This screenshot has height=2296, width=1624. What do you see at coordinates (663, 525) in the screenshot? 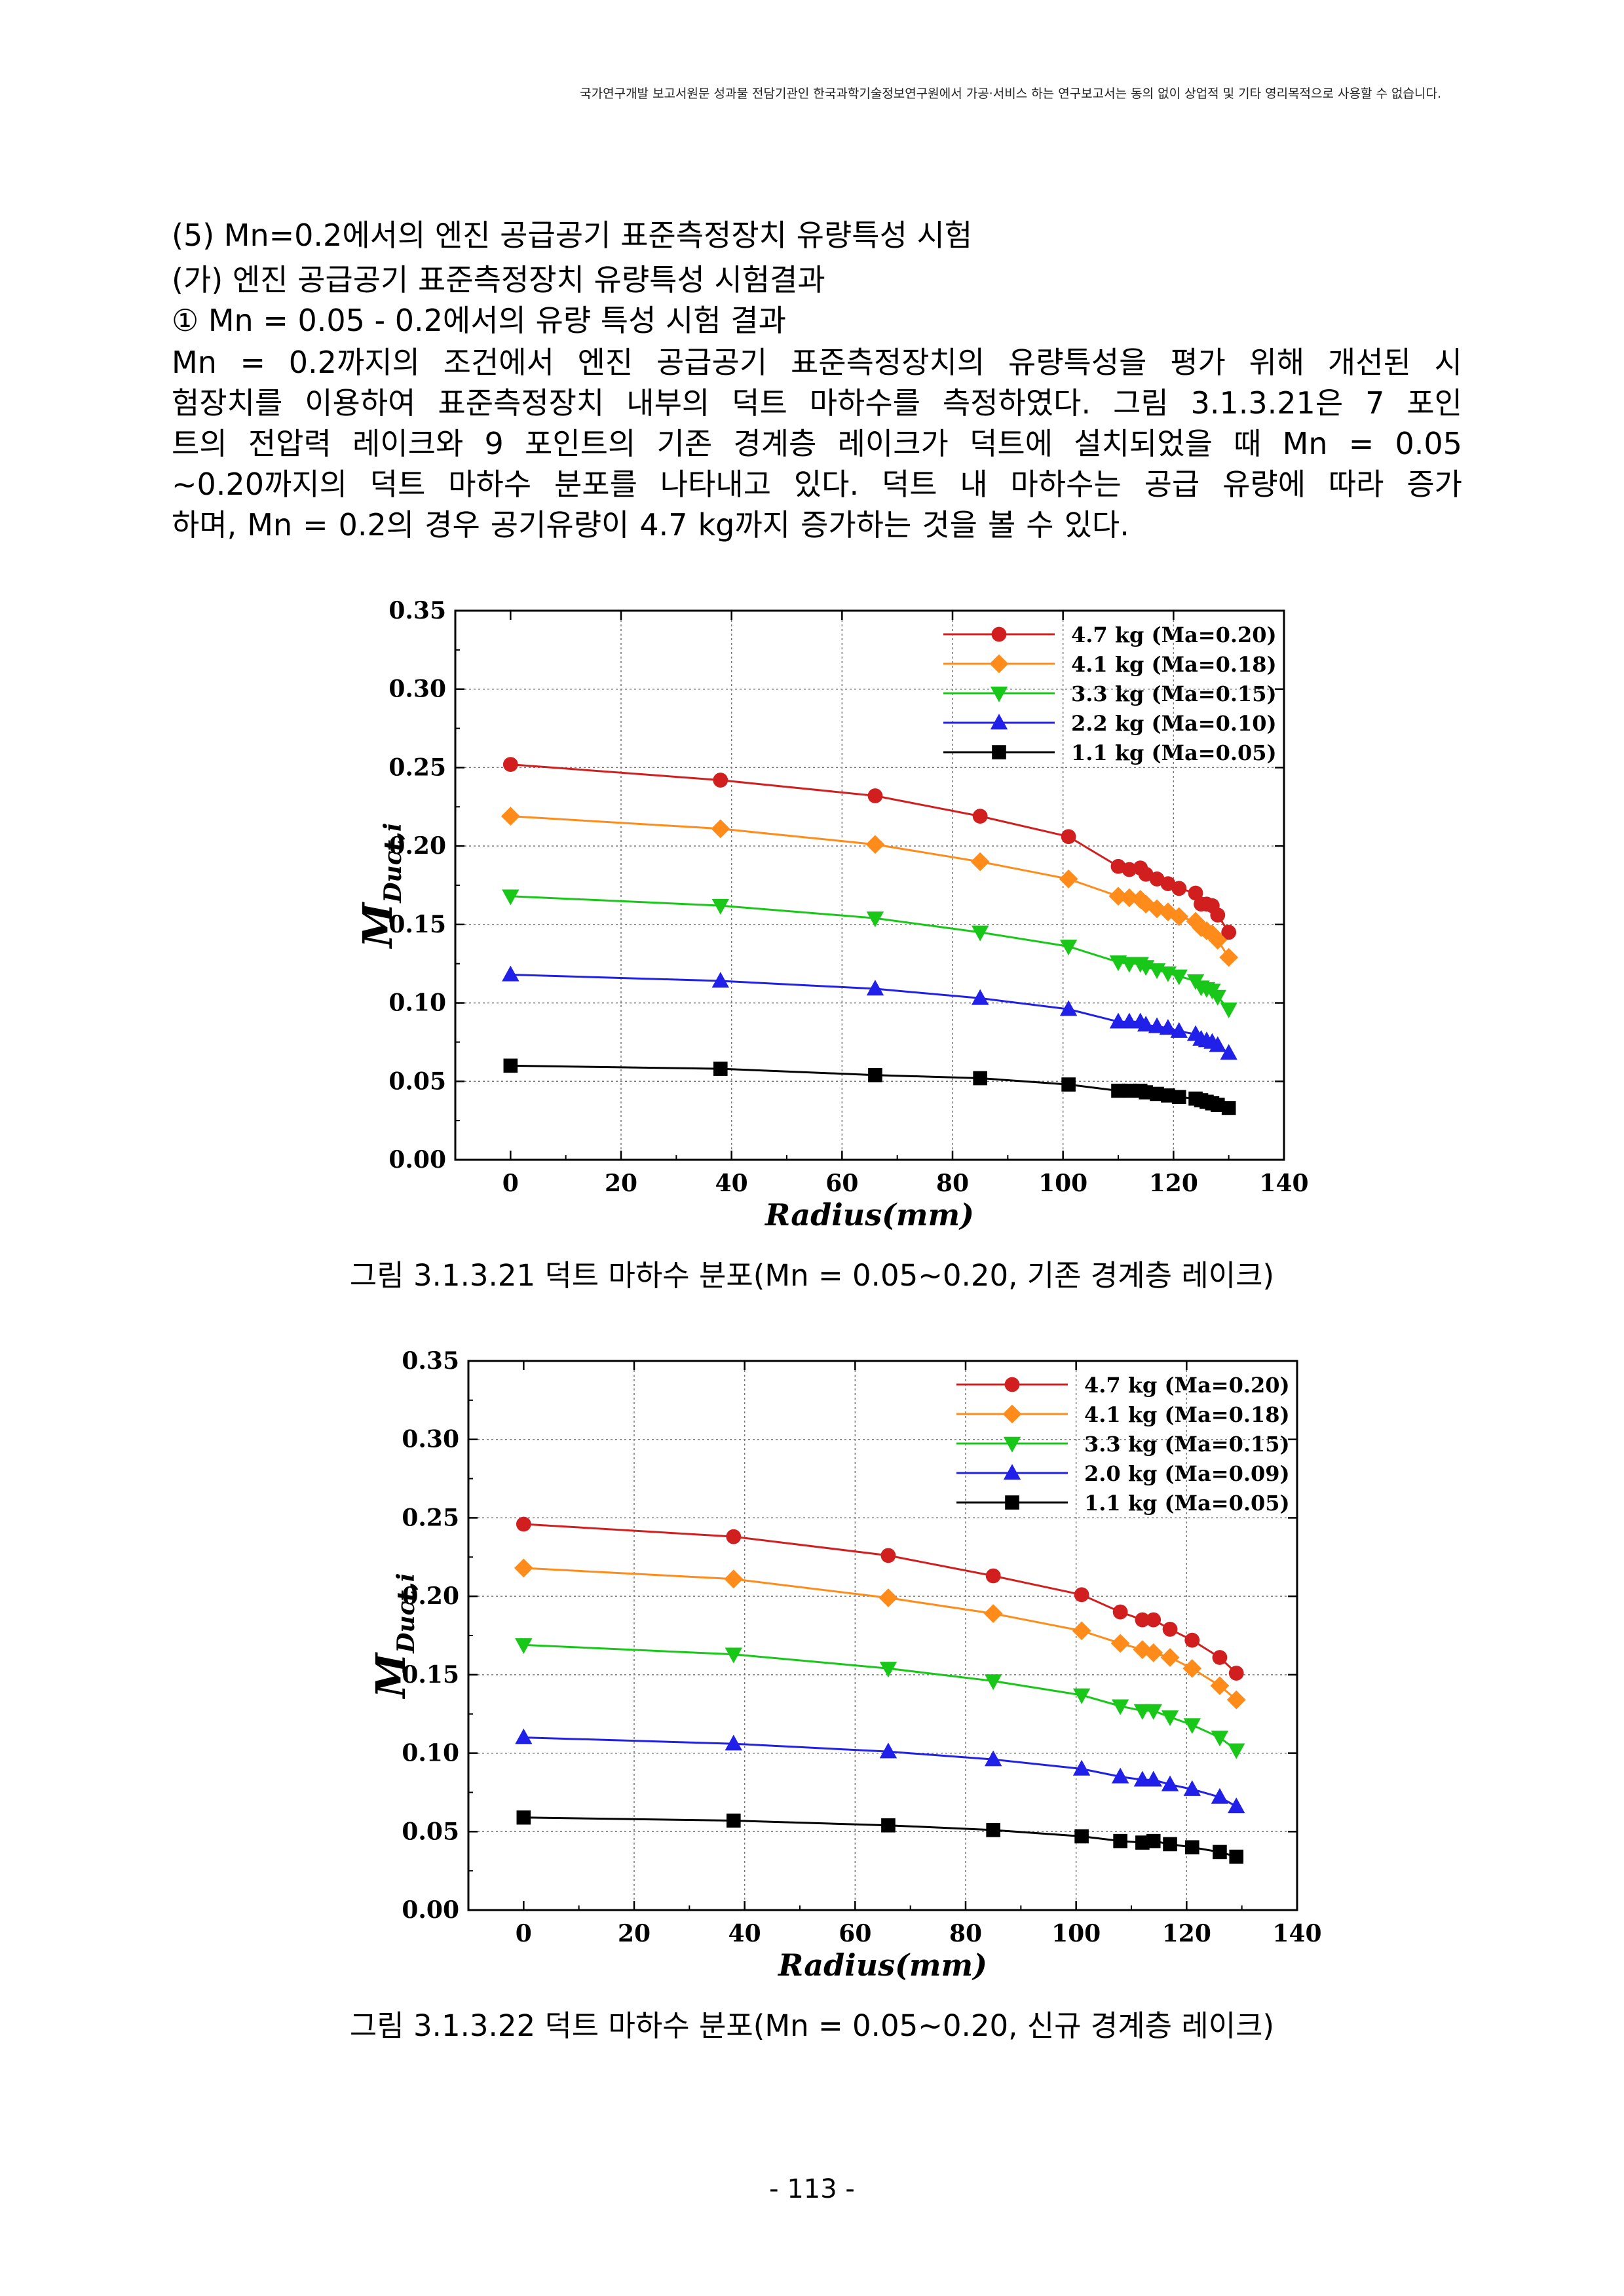
I see `paragraph-word: 4.7` at bounding box center [663, 525].